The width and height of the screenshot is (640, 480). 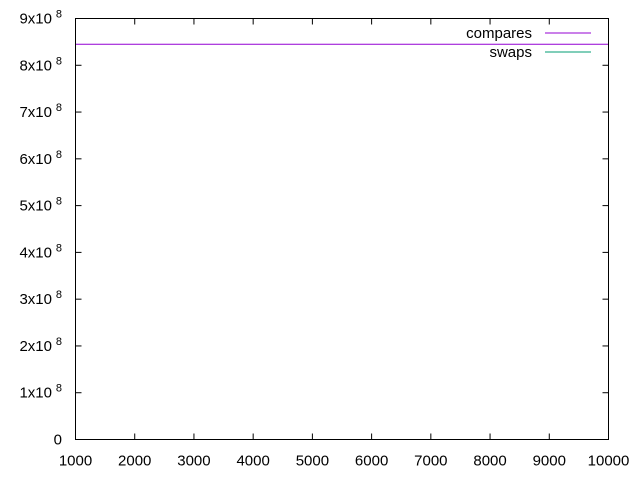 What do you see at coordinates (252, 461) in the screenshot?
I see `x-tick-label: 4000` at bounding box center [252, 461].